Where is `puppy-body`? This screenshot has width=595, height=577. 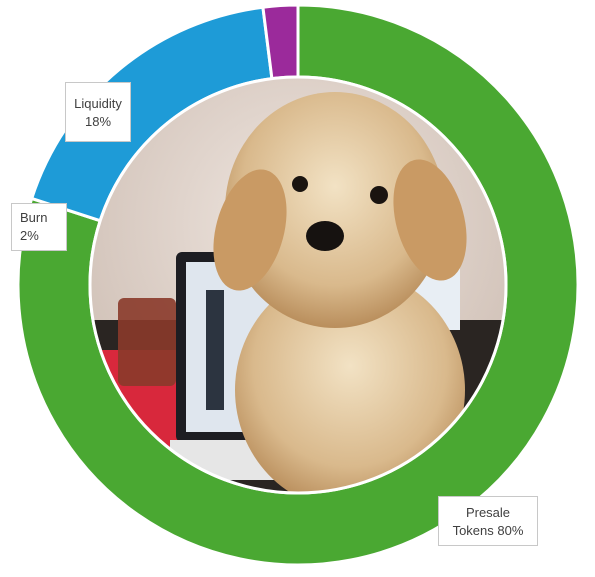 puppy-body is located at coordinates (350, 381).